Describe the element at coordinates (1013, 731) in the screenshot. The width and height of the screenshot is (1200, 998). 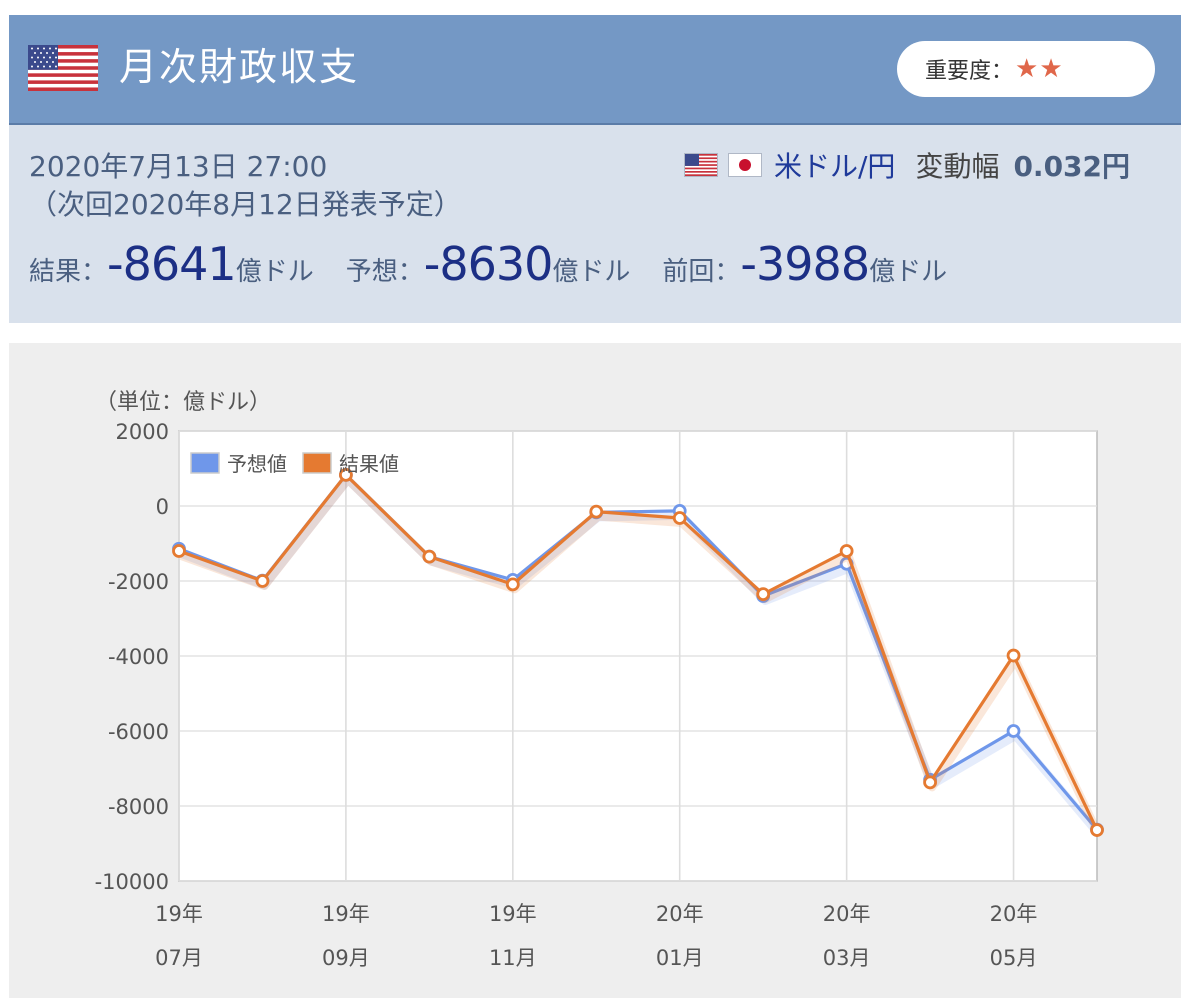
I see `data-point-forecast` at that location.